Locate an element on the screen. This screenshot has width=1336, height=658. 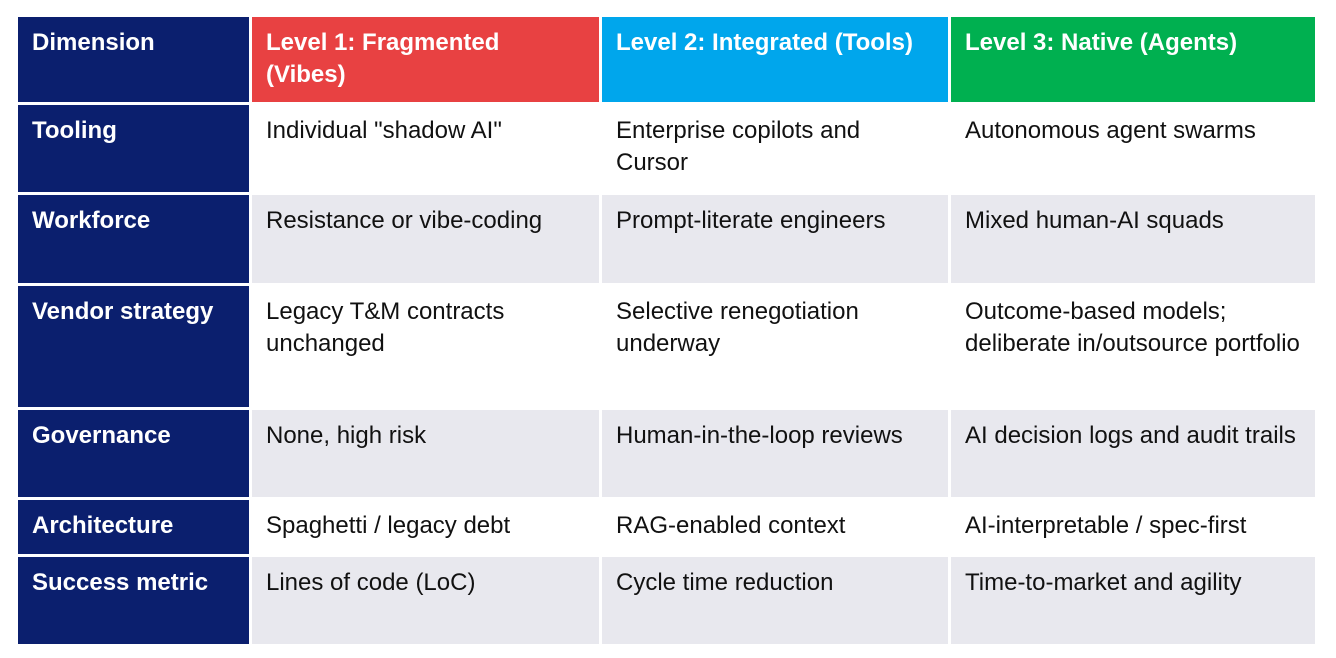
header-cell: Dimension is located at coordinates (133, 59).